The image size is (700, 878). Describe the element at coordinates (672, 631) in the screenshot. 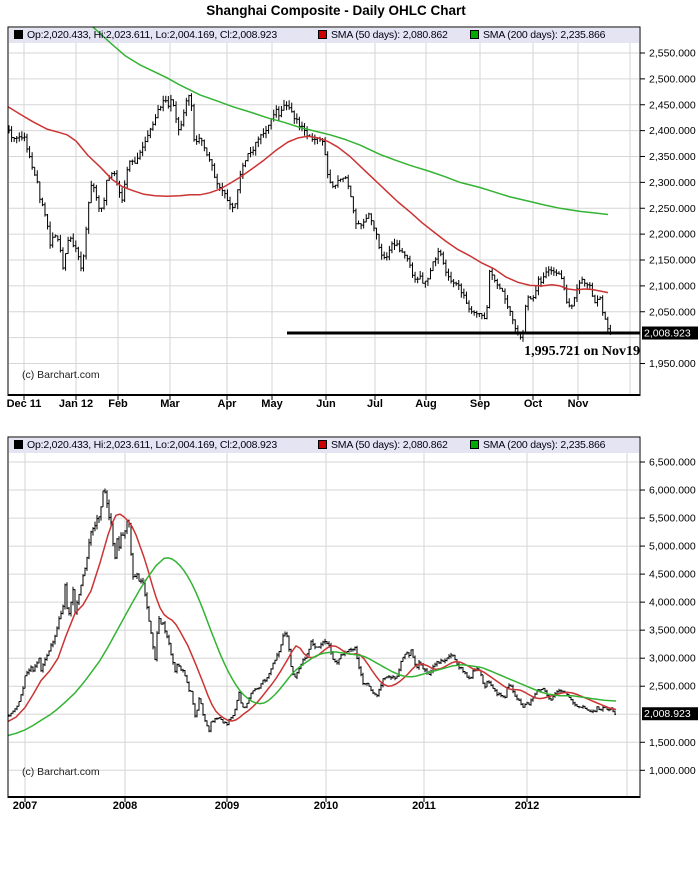

I see `svg-text: 3,500.000` at that location.